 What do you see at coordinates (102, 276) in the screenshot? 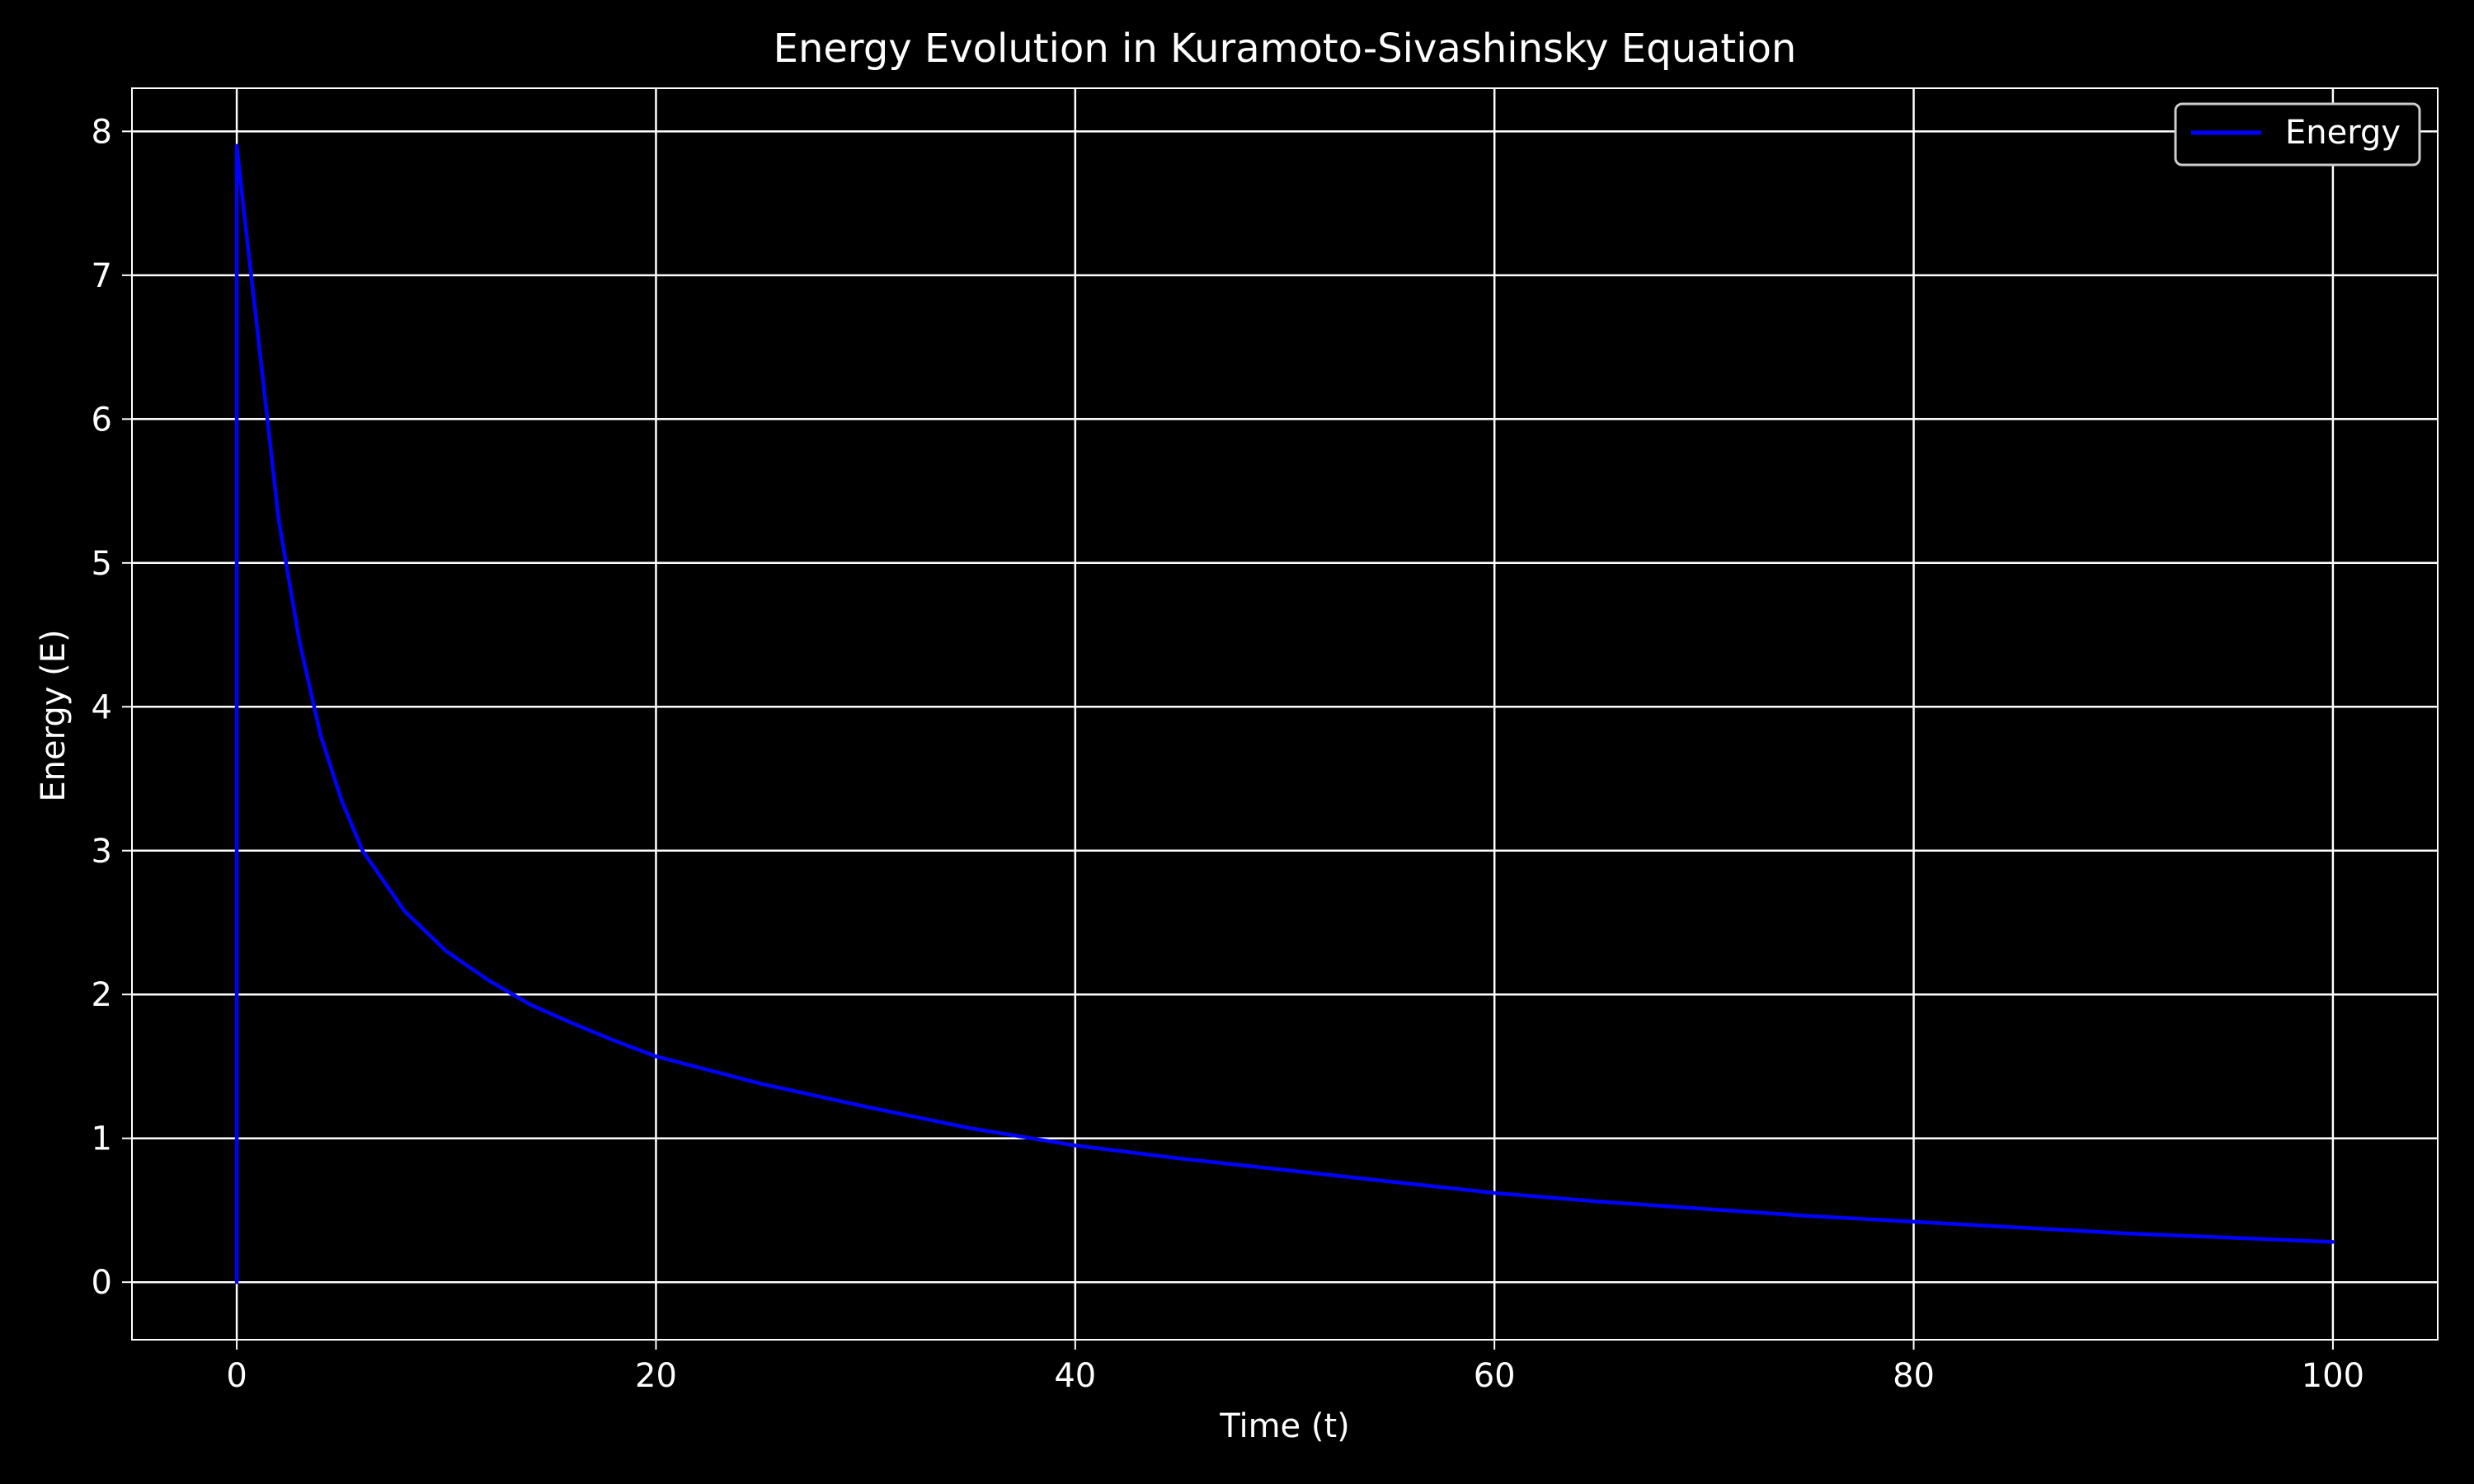
I see `y-tick-label: 7` at bounding box center [102, 276].